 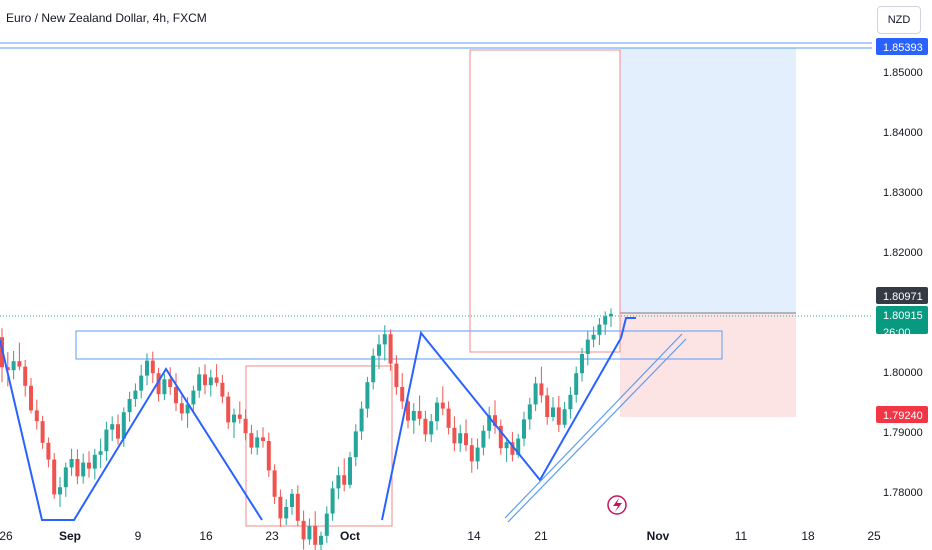 What do you see at coordinates (628, 328) in the screenshot?
I see `forecast-arrow` at bounding box center [628, 328].